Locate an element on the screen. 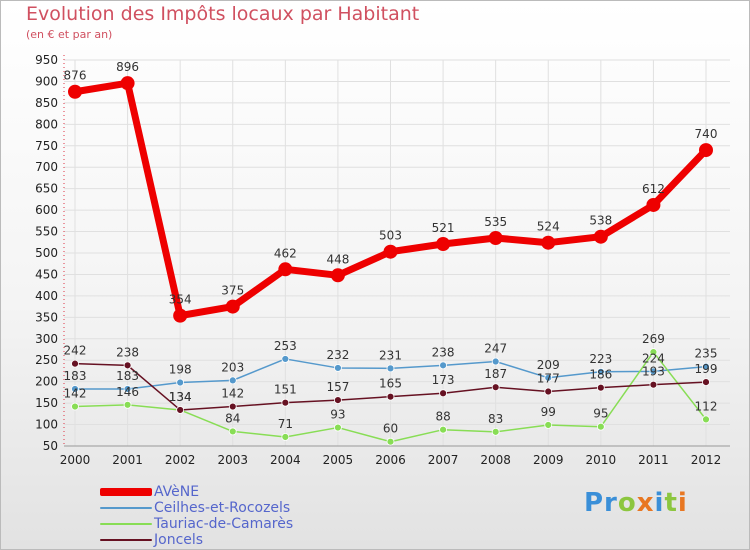 The width and height of the screenshot is (750, 550). data-point-joncels-2007 is located at coordinates (443, 393).